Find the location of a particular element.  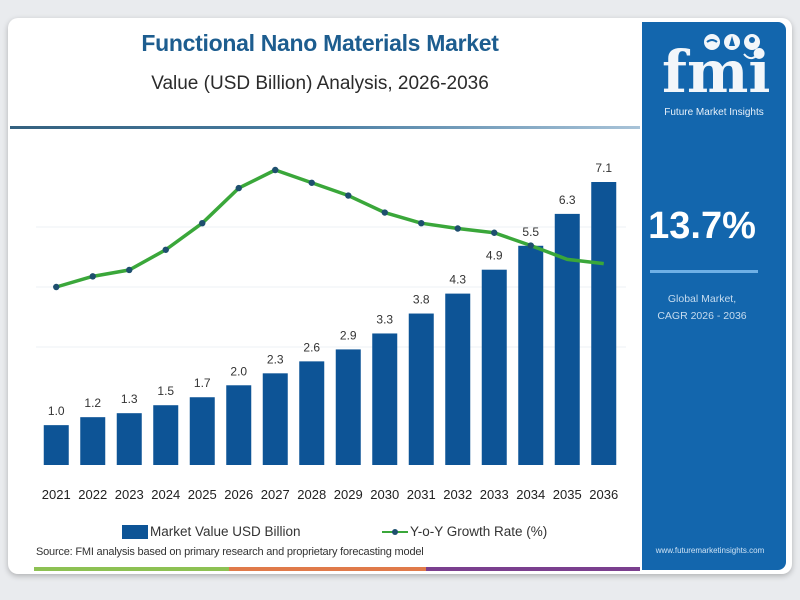

bar-value-label: 1.0 is located at coordinates (56, 411).